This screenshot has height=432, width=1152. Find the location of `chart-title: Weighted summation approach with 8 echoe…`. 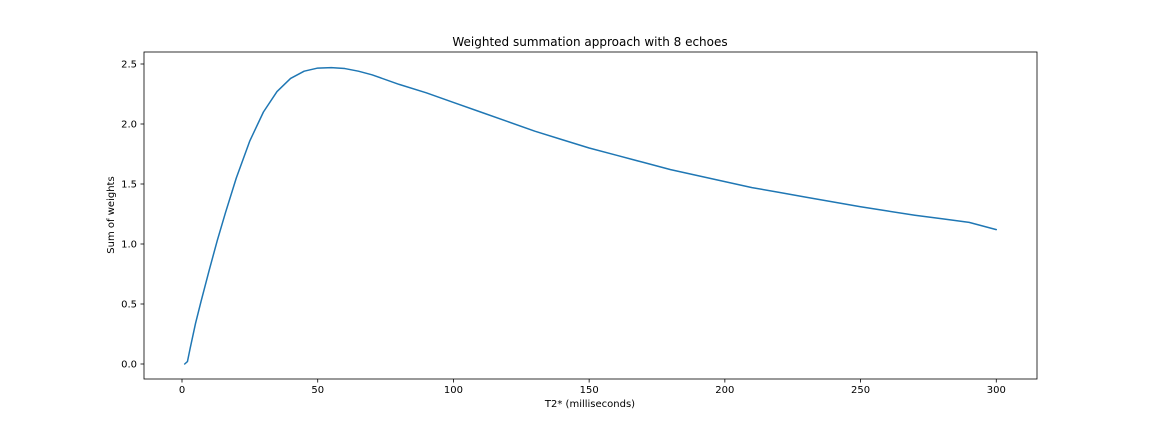

chart-title: Weighted summation approach with 8 echoe… is located at coordinates (589, 42).